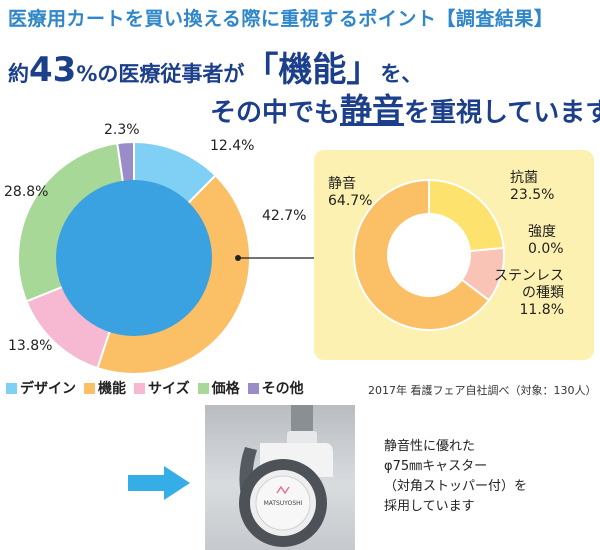 The height and width of the screenshot is (550, 600). I want to click on headline-unit: %, so click(87, 74).